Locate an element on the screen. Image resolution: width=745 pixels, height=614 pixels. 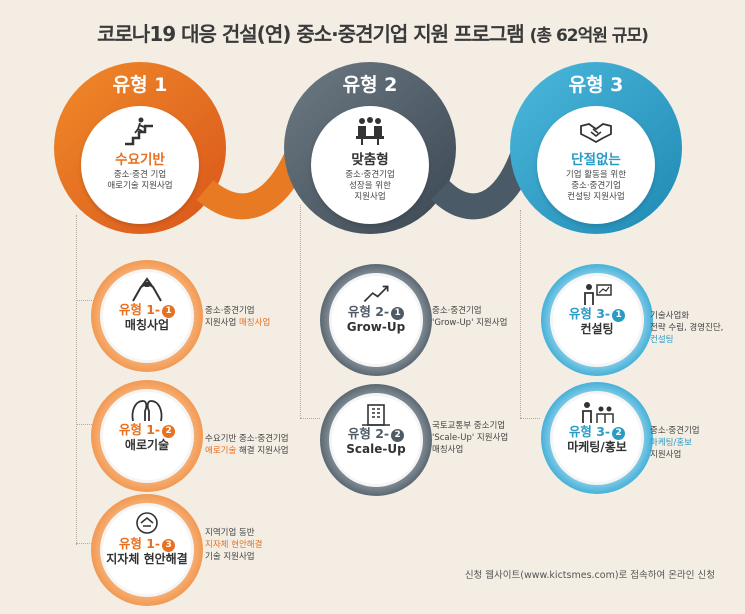
type1-label: 유형 1 is located at coordinates (140, 85).